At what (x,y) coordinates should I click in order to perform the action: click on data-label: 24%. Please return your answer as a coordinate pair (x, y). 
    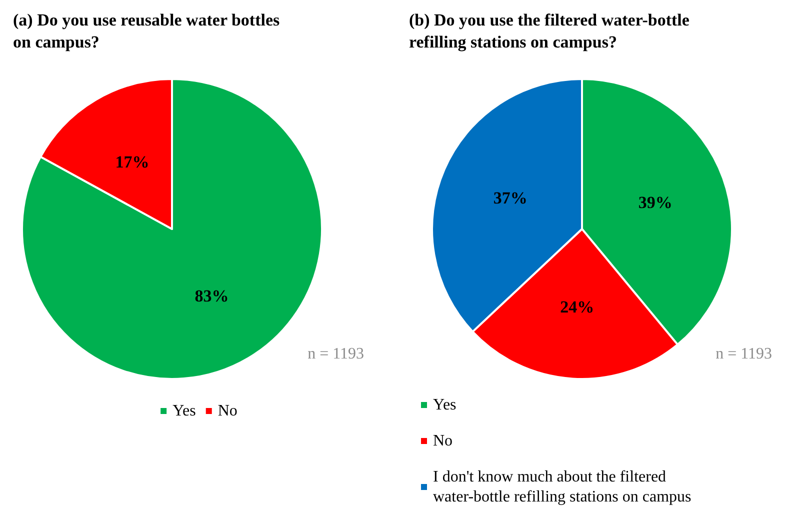
    Looking at the image, I should click on (577, 306).